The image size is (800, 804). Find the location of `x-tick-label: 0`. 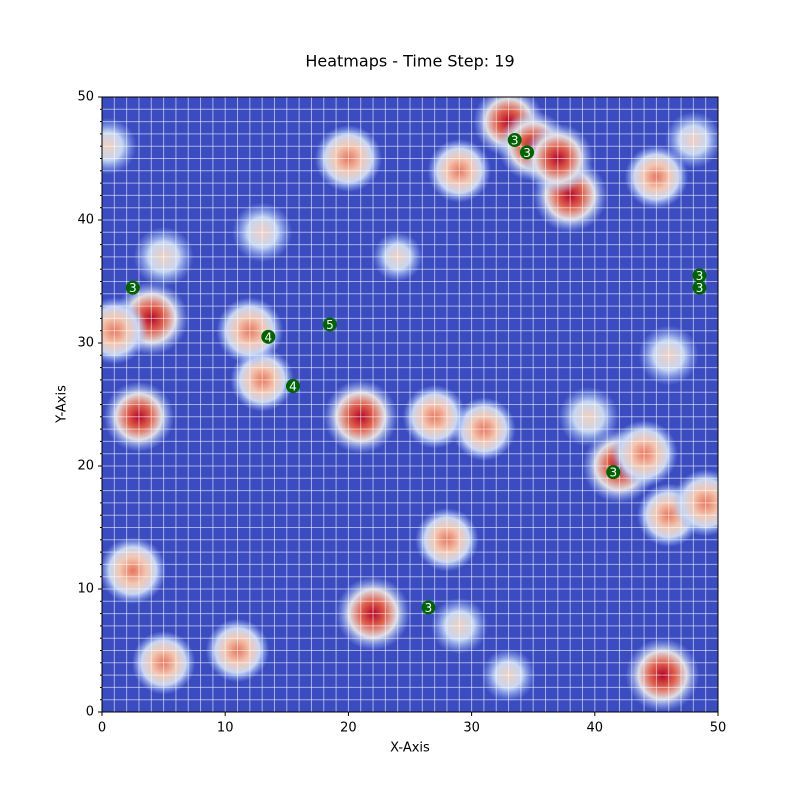

x-tick-label: 0 is located at coordinates (102, 728).